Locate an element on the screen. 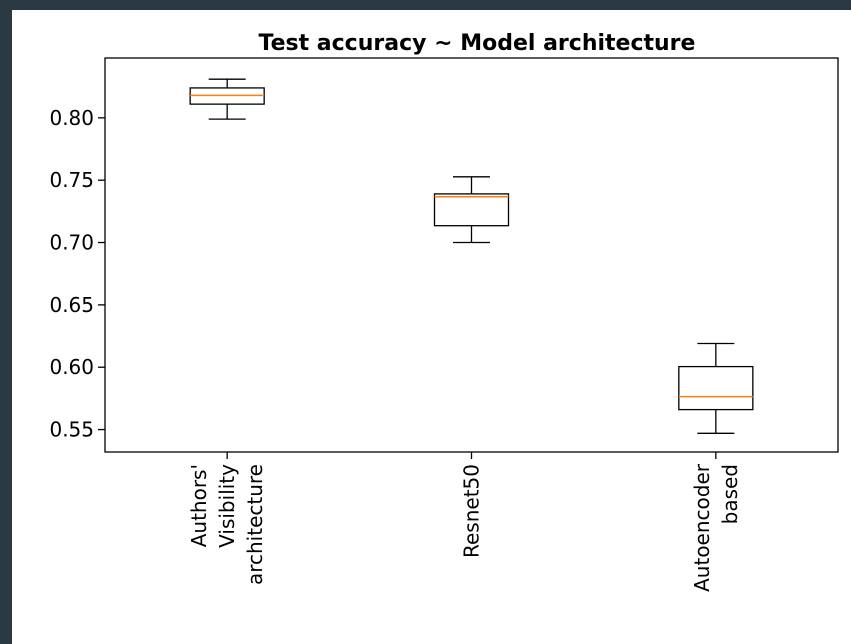  x-tick-label: Visibility is located at coordinates (227, 506).